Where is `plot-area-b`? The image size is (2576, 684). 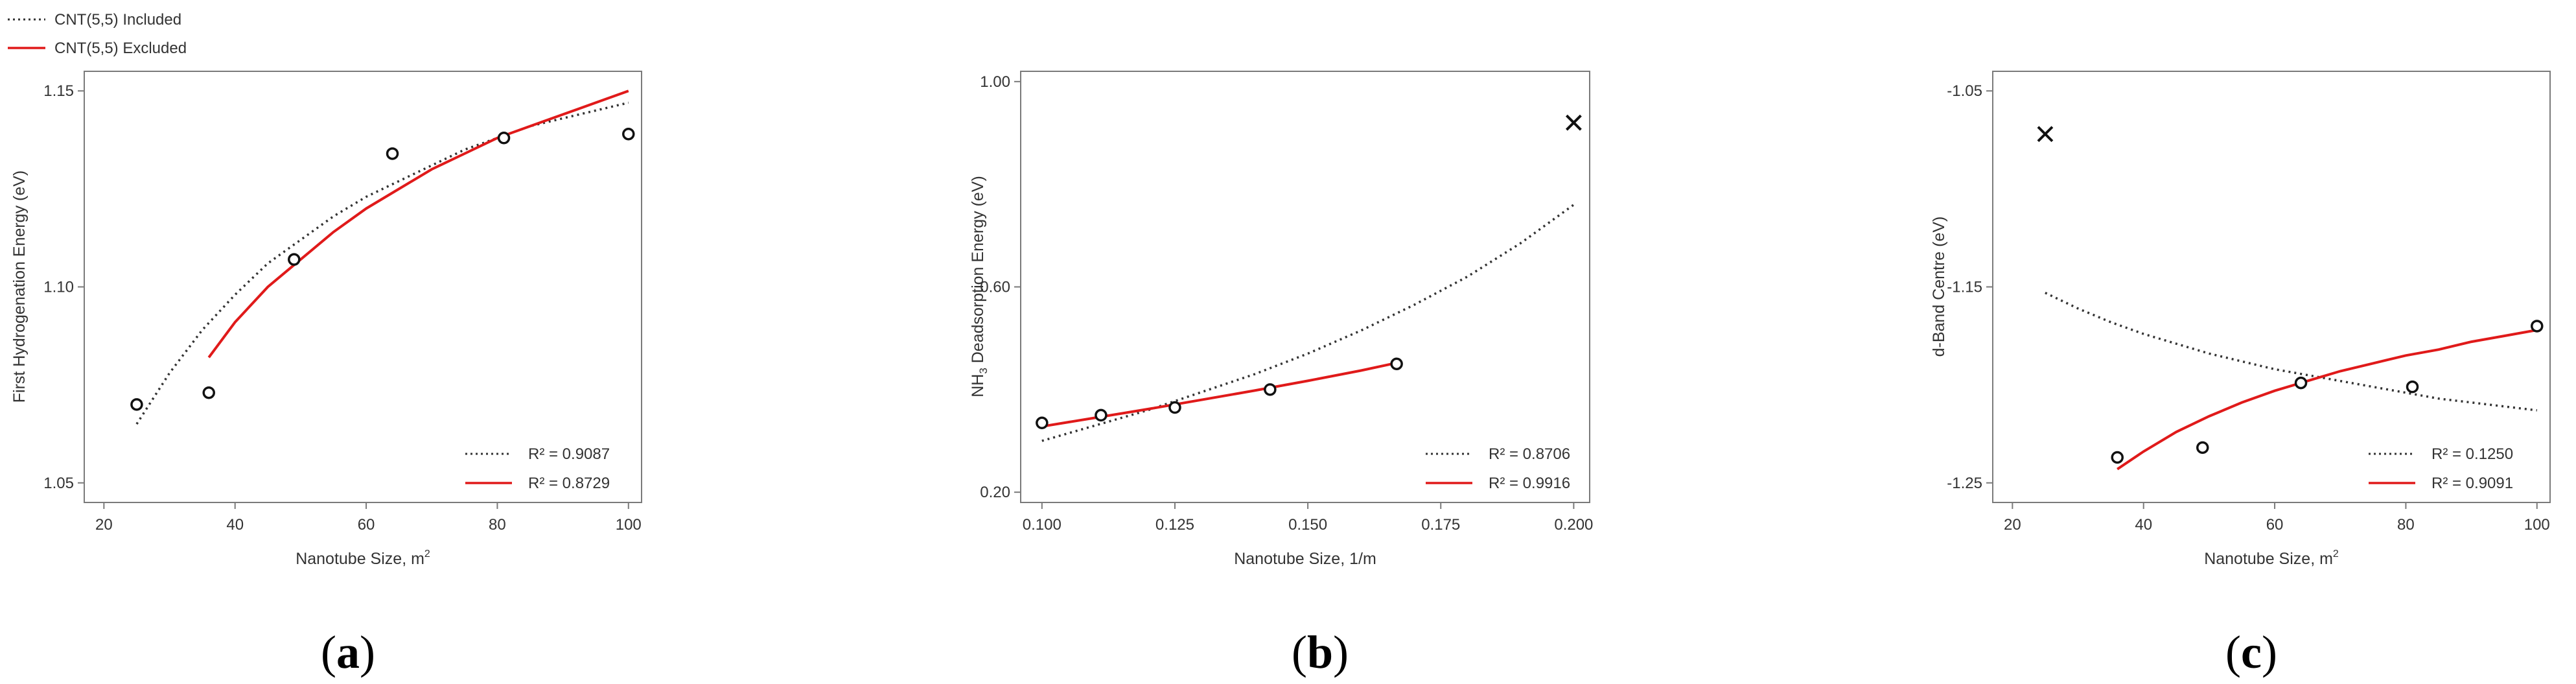 plot-area-b is located at coordinates (1305, 287).